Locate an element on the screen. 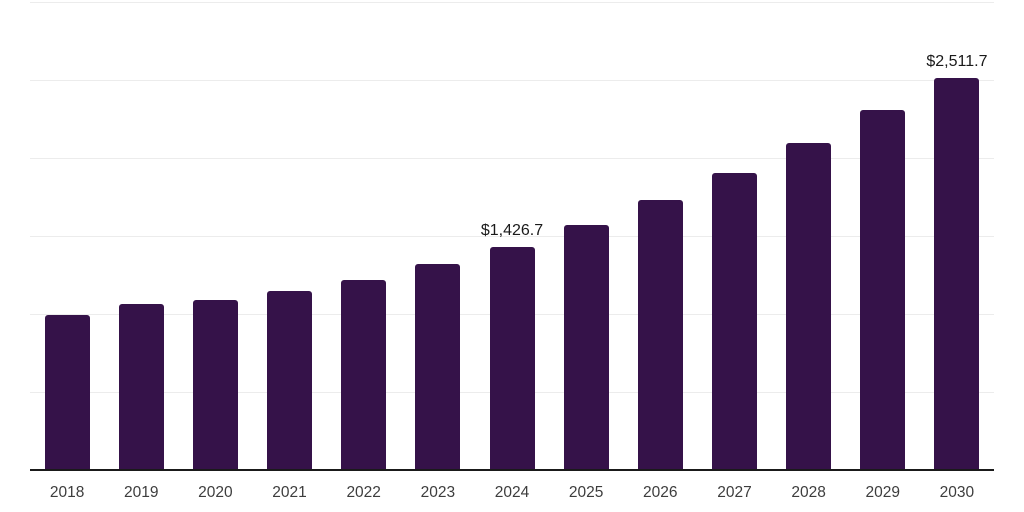 The width and height of the screenshot is (1024, 512). bar-2029 is located at coordinates (883, 290).